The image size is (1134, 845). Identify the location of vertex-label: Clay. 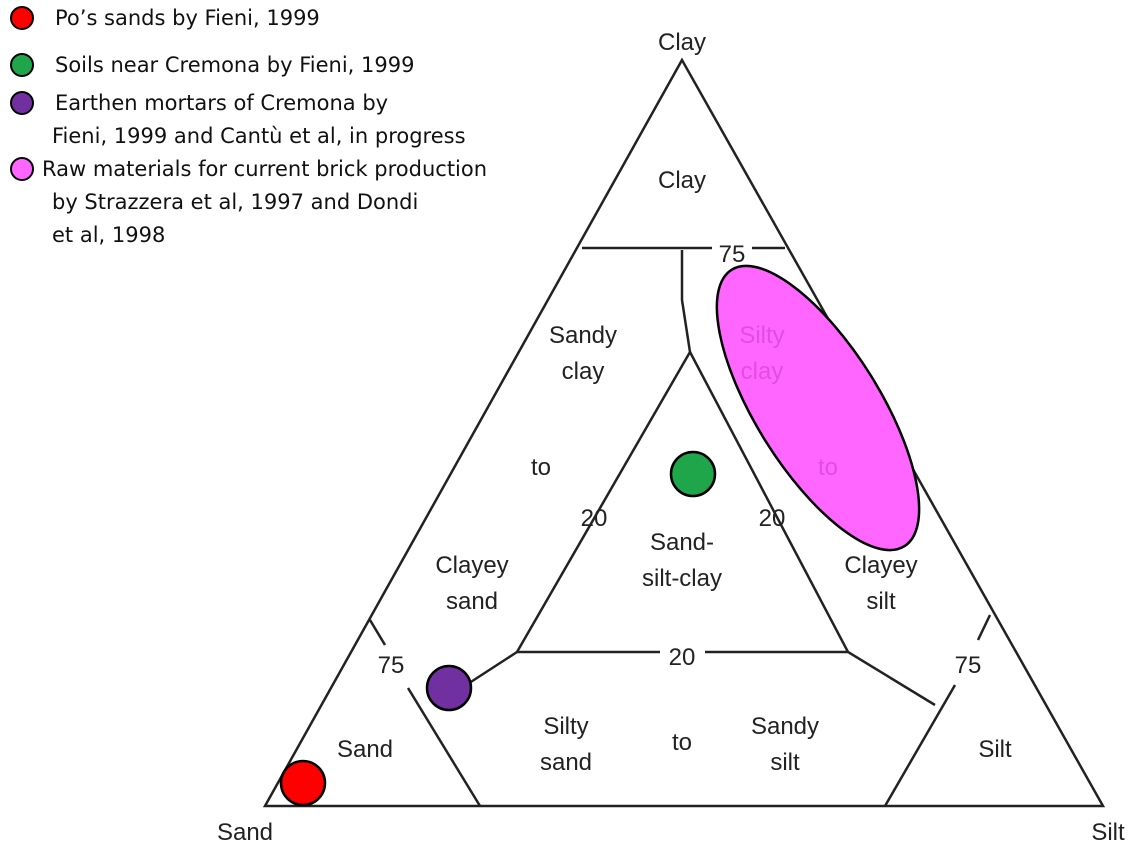
(682, 42).